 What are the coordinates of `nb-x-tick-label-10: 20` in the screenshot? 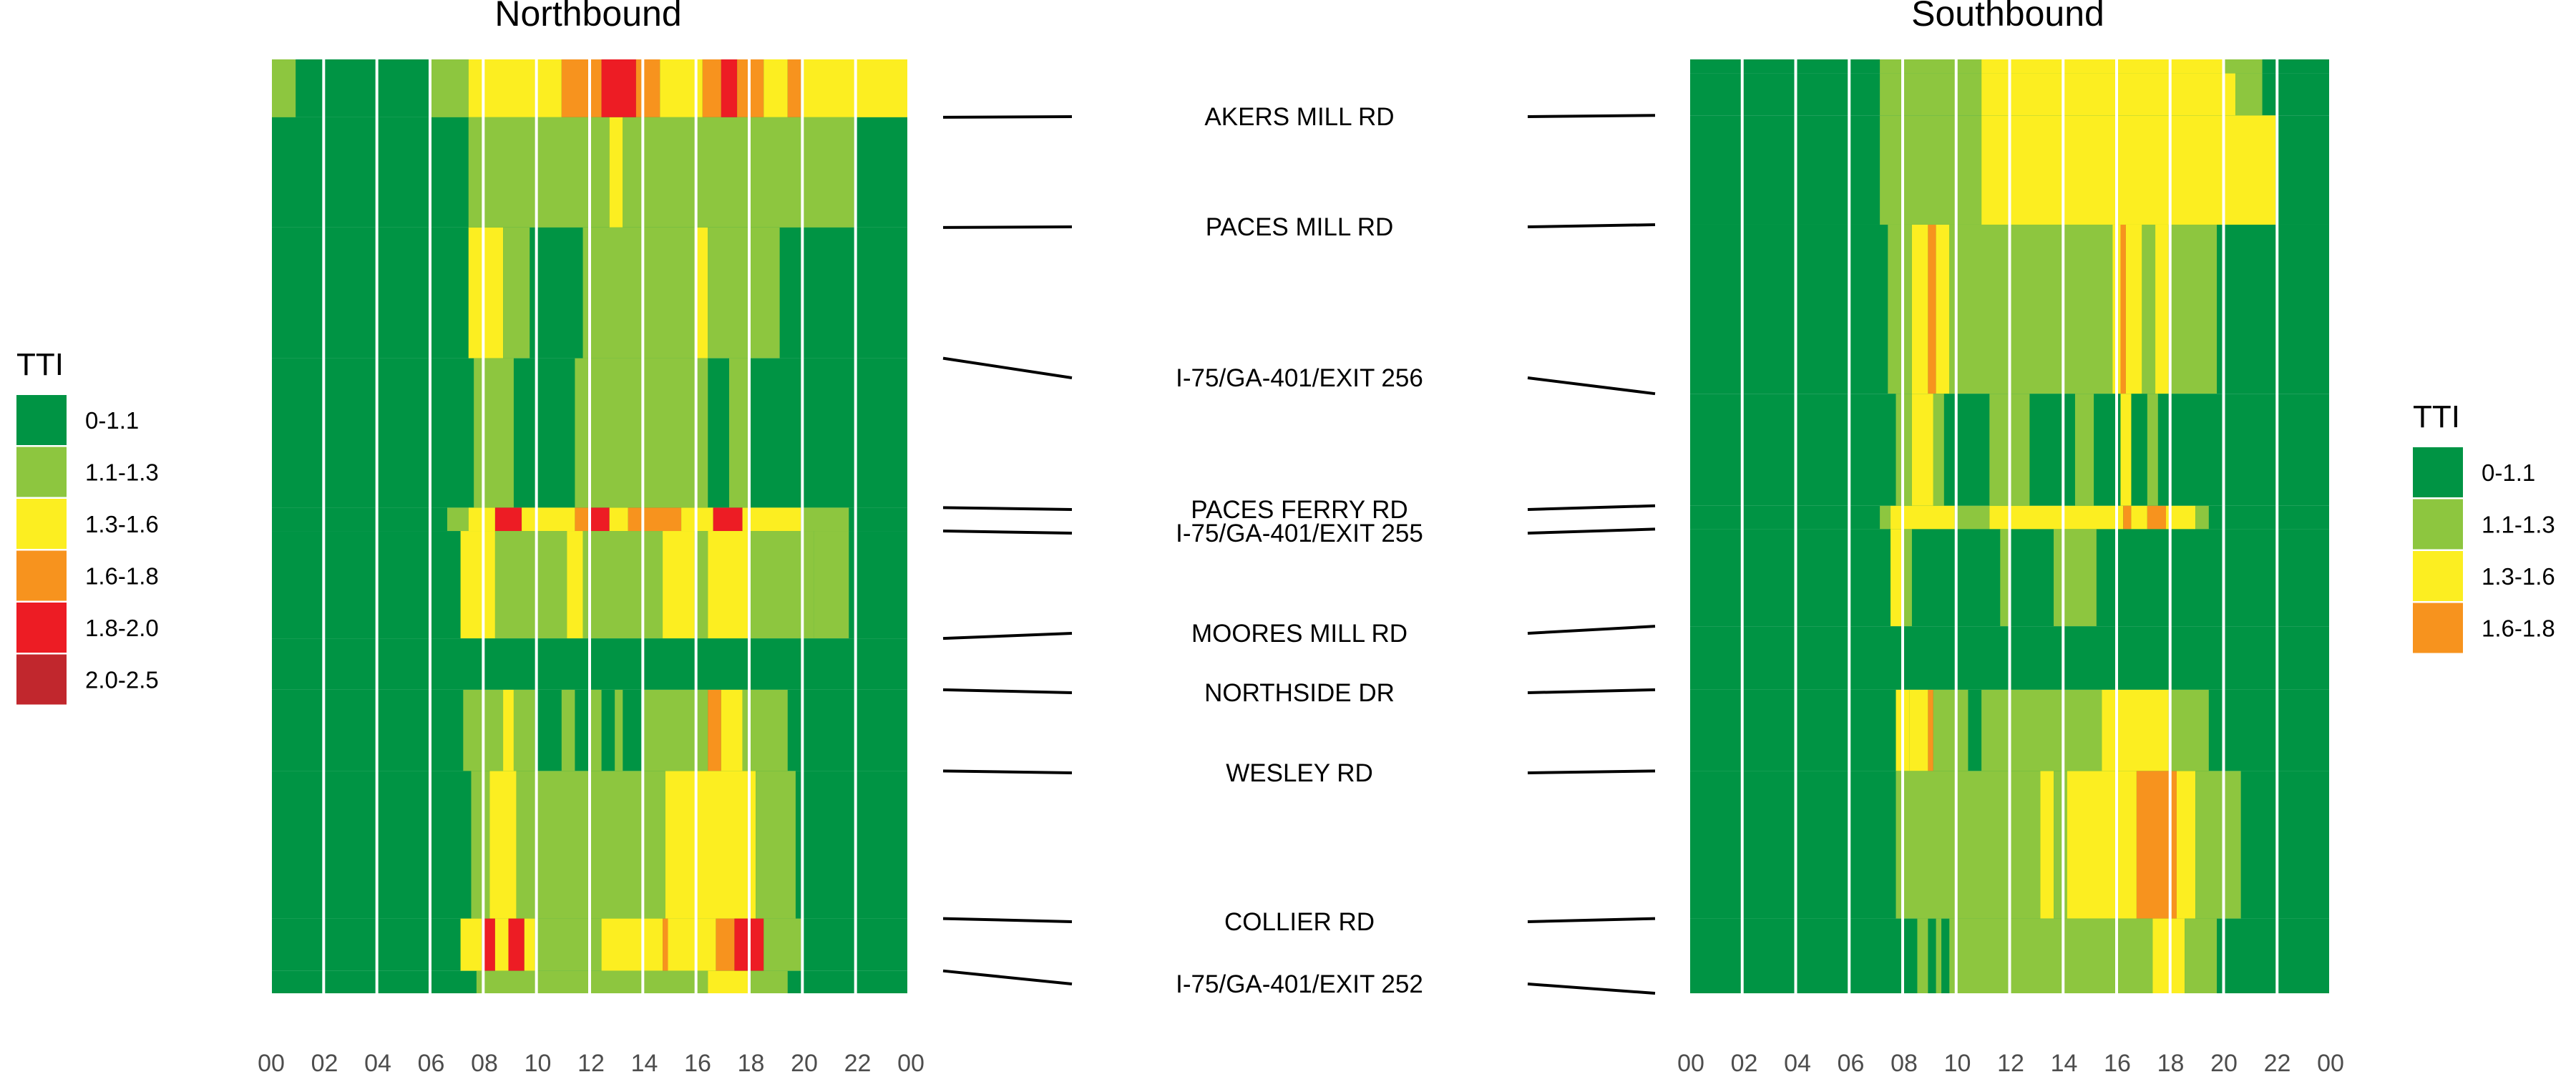 It's located at (805, 1061).